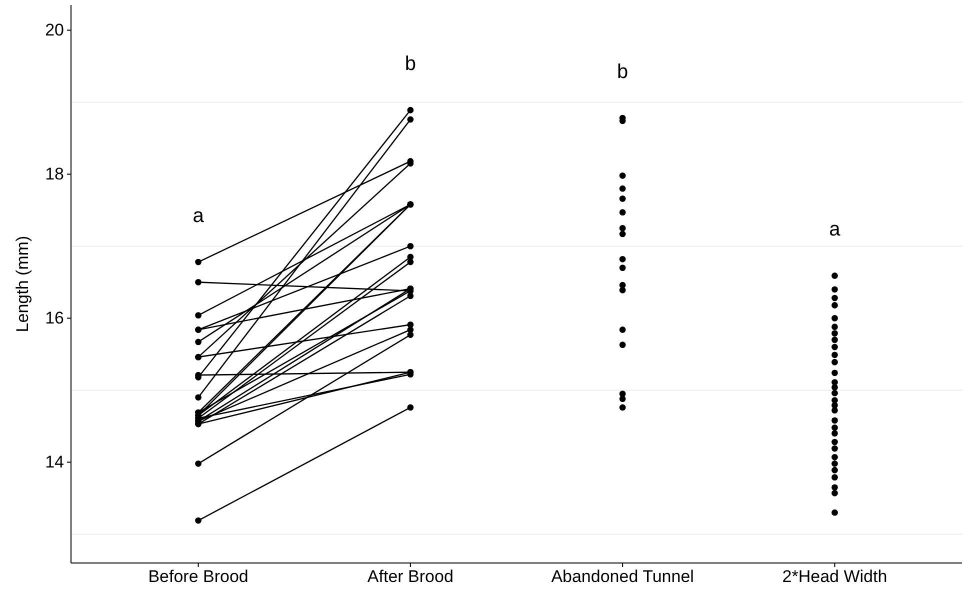 The width and height of the screenshot is (974, 592). I want to click on y-tick-label: 18, so click(54, 174).